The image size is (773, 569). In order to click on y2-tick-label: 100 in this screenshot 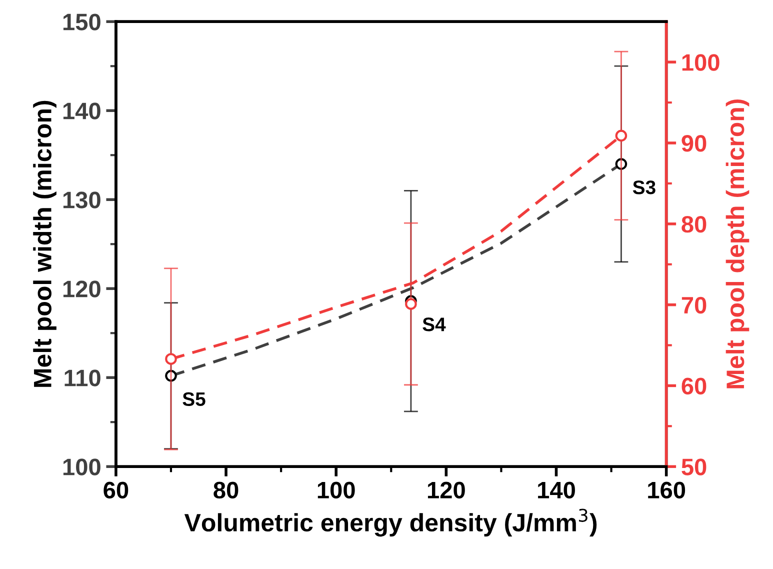, I will do `click(701, 62)`.